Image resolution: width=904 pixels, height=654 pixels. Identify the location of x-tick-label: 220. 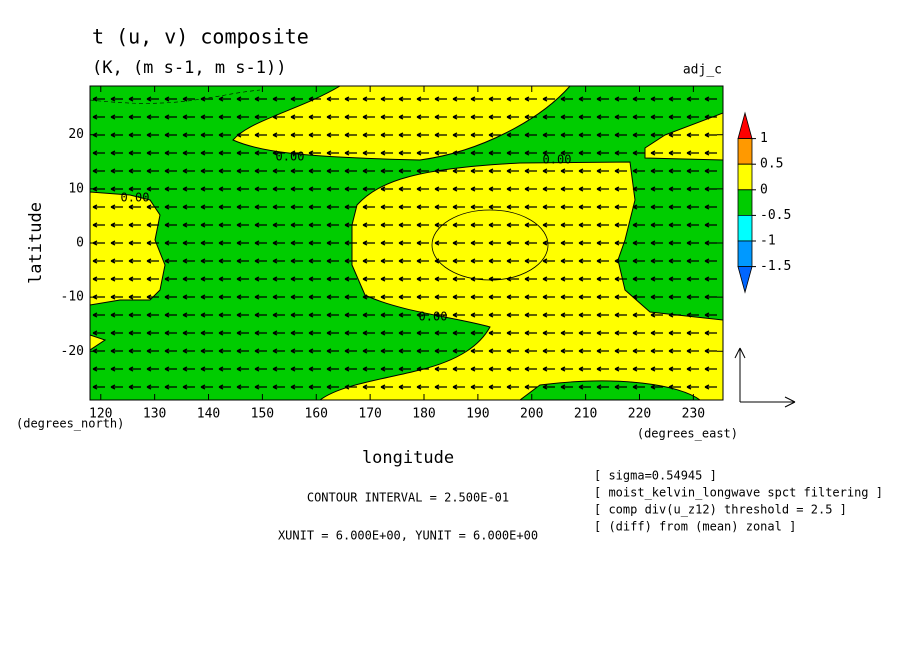
(639, 414).